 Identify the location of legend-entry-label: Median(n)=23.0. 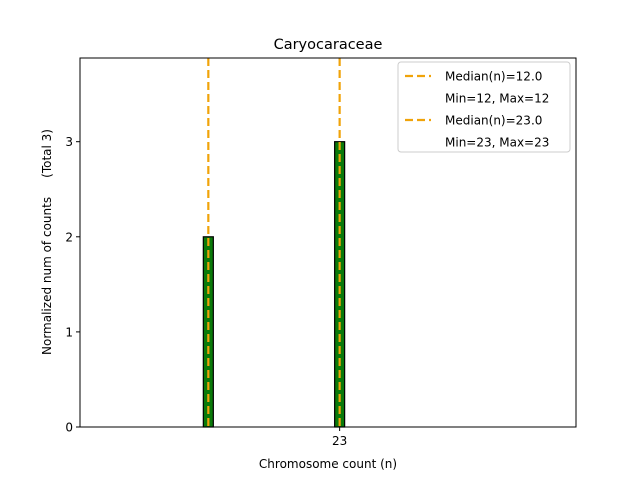
(493, 121).